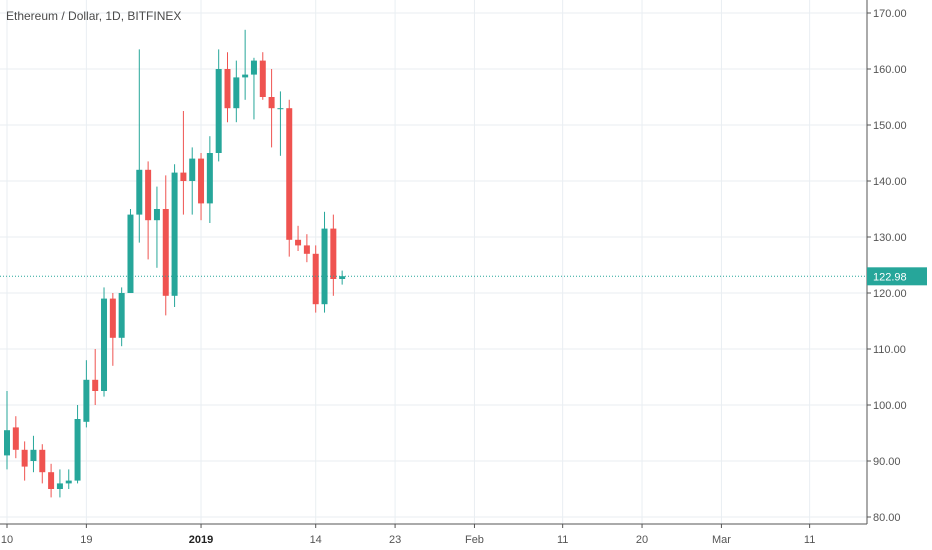 The width and height of the screenshot is (932, 550). What do you see at coordinates (890, 406) in the screenshot?
I see `price-tick-label: 100.00` at bounding box center [890, 406].